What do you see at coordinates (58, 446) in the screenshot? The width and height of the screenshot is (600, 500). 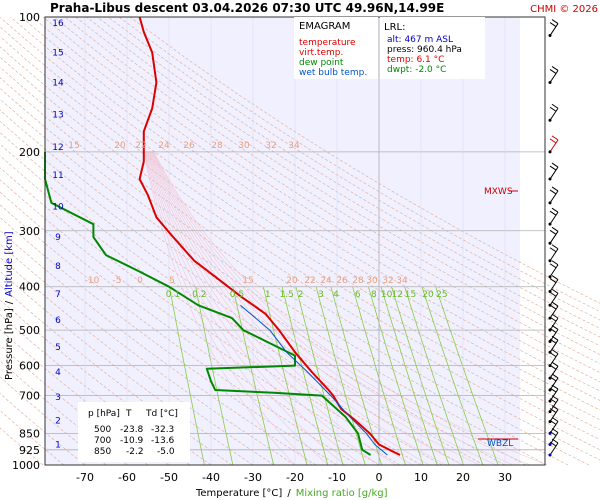 I see `altitude-tick-label: 1` at bounding box center [58, 446].